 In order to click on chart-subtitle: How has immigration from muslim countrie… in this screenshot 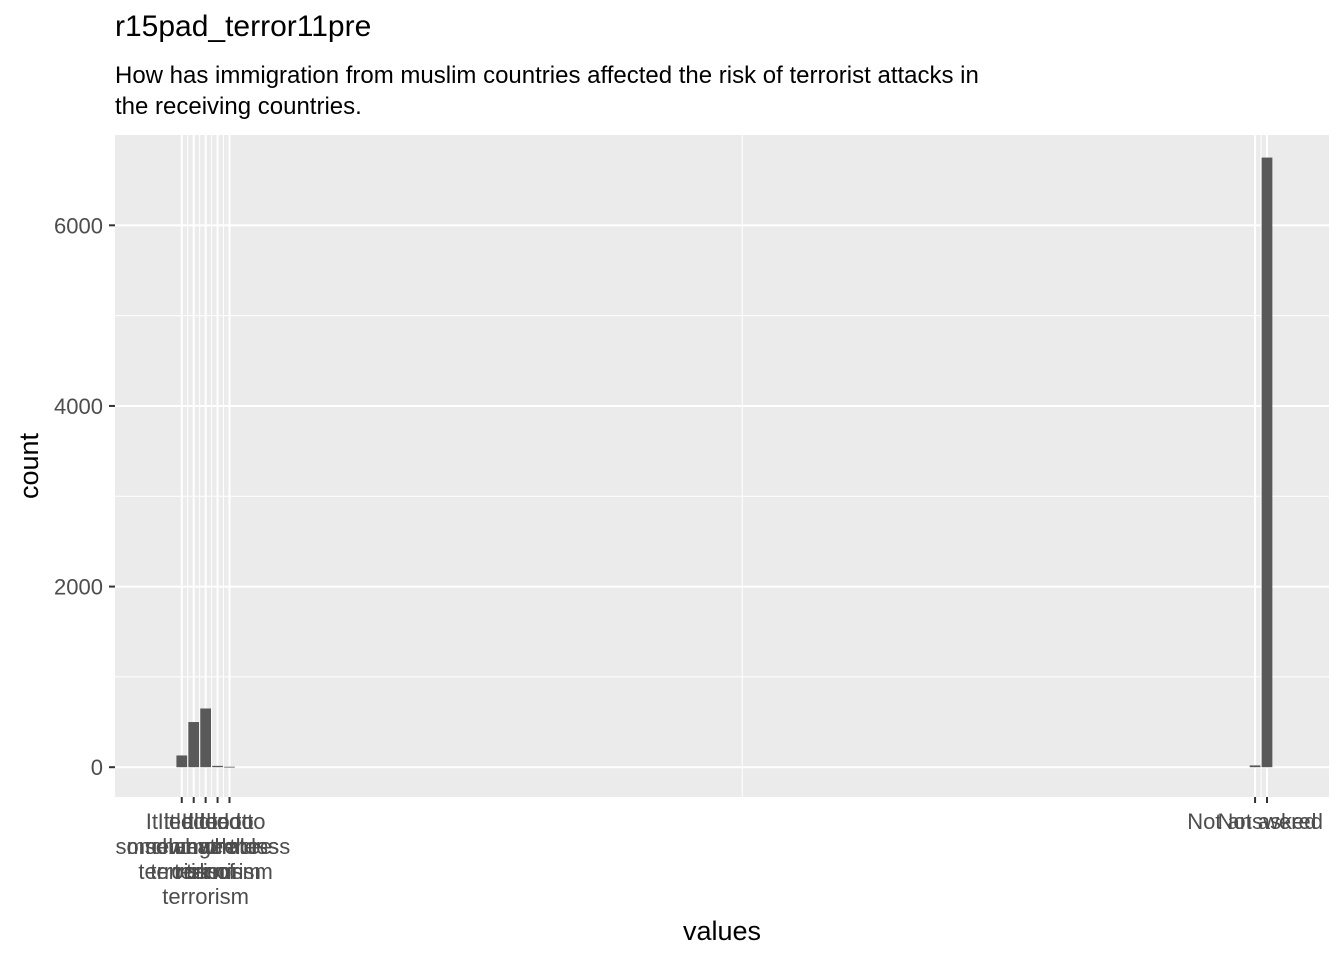, I will do `click(547, 91)`.